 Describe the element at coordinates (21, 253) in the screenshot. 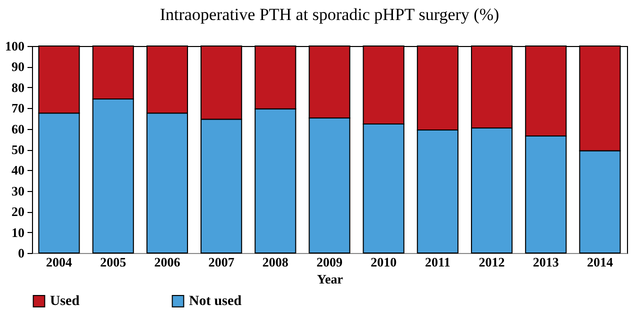

I see `y-tick-label: 0` at that location.